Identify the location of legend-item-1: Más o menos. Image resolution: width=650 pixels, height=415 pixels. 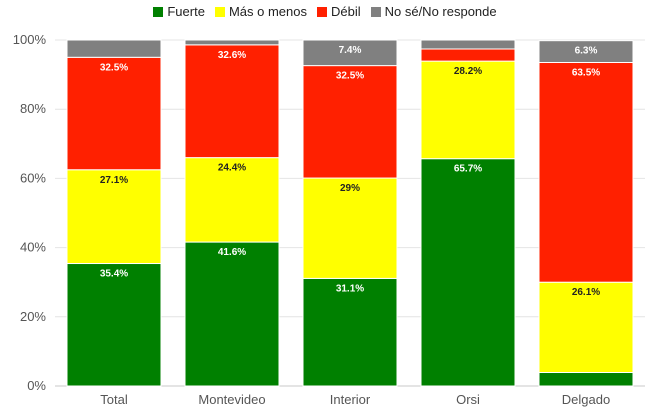
(260, 11).